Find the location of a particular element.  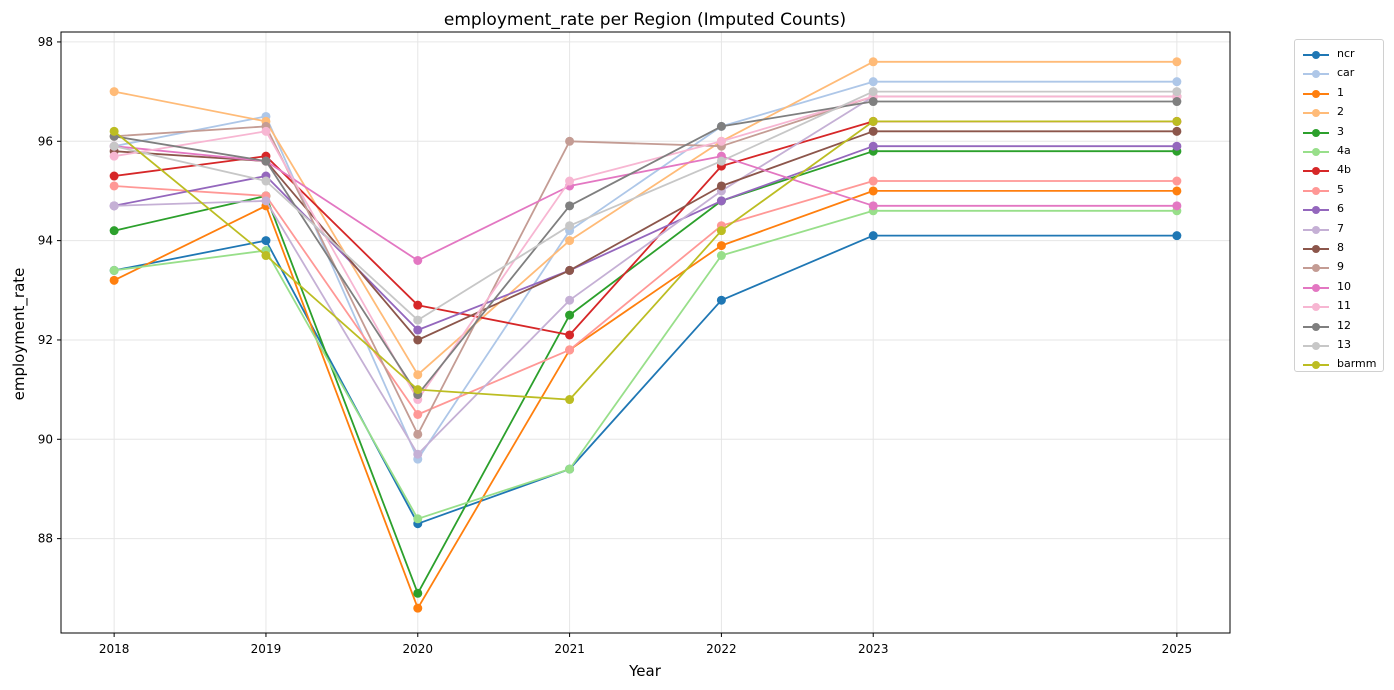

y-axis-label: employment_rate is located at coordinates (19, 334).